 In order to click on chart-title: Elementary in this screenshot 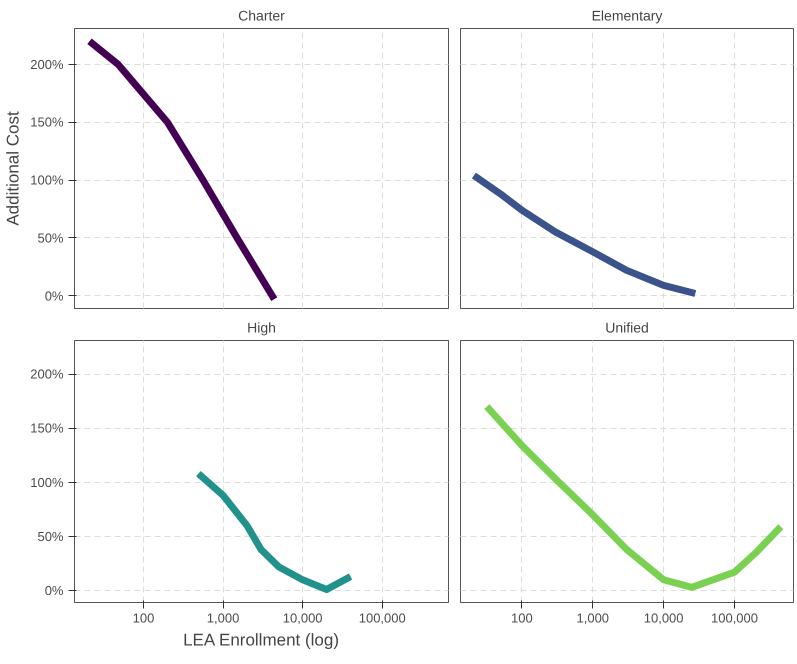, I will do `click(627, 16)`.